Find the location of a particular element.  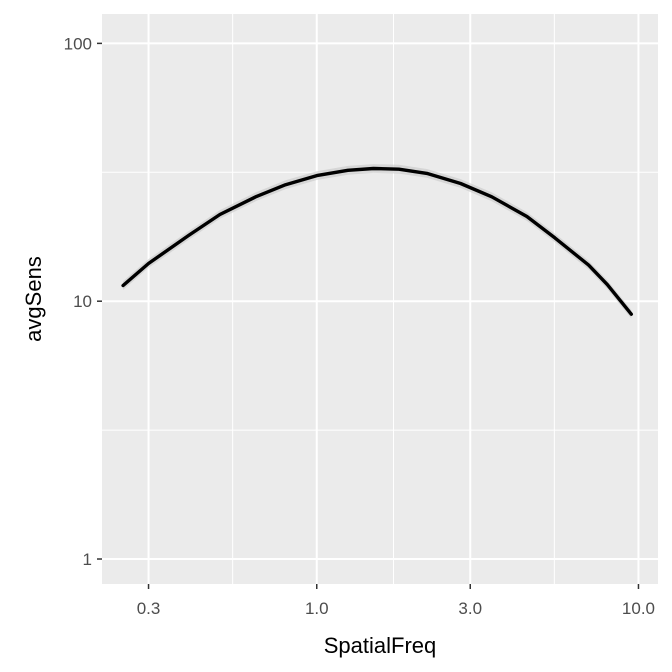

y-tick-label: 10 is located at coordinates (82, 301).